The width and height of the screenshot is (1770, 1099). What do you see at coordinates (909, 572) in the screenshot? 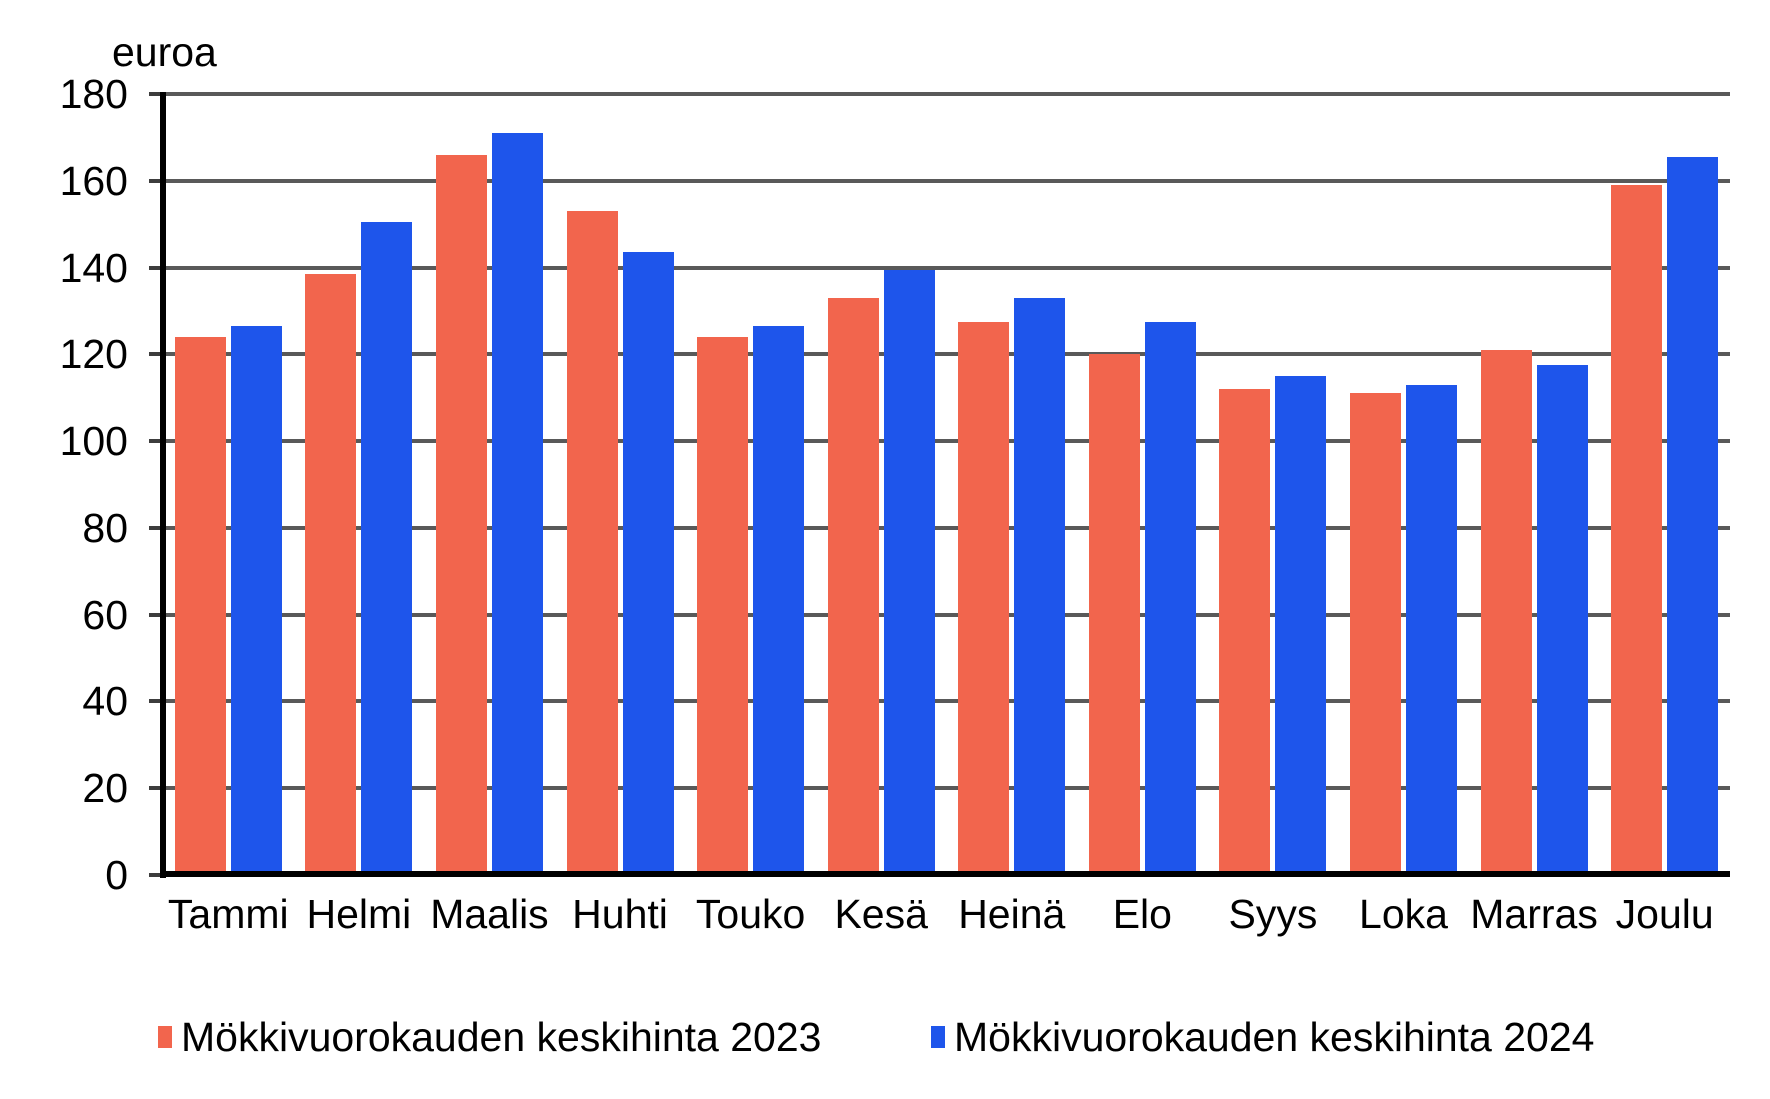
I see `bar-2024-kesä` at bounding box center [909, 572].